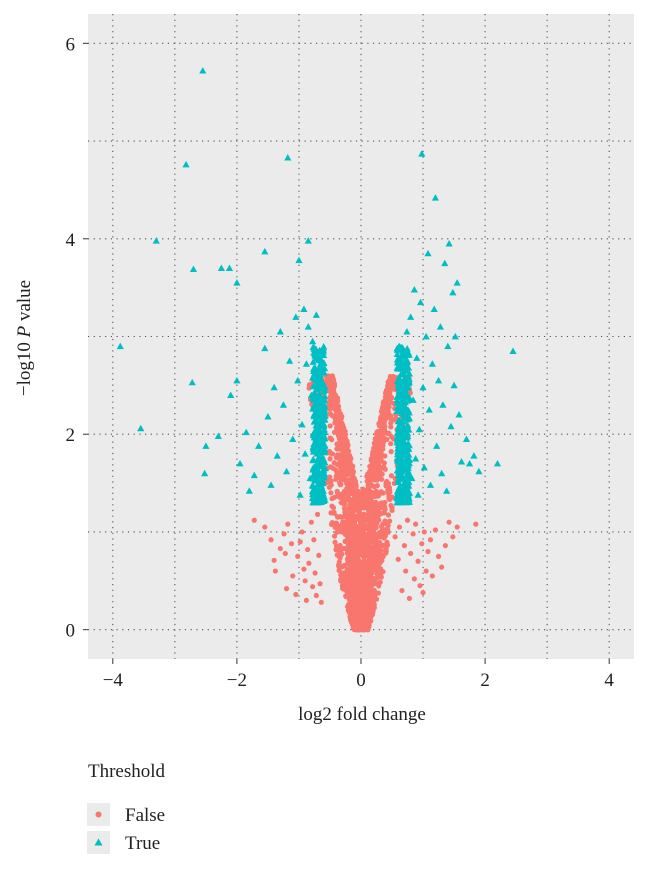 Image resolution: width=649 pixels, height=875 pixels. I want to click on series-false-points, so click(365, 503).